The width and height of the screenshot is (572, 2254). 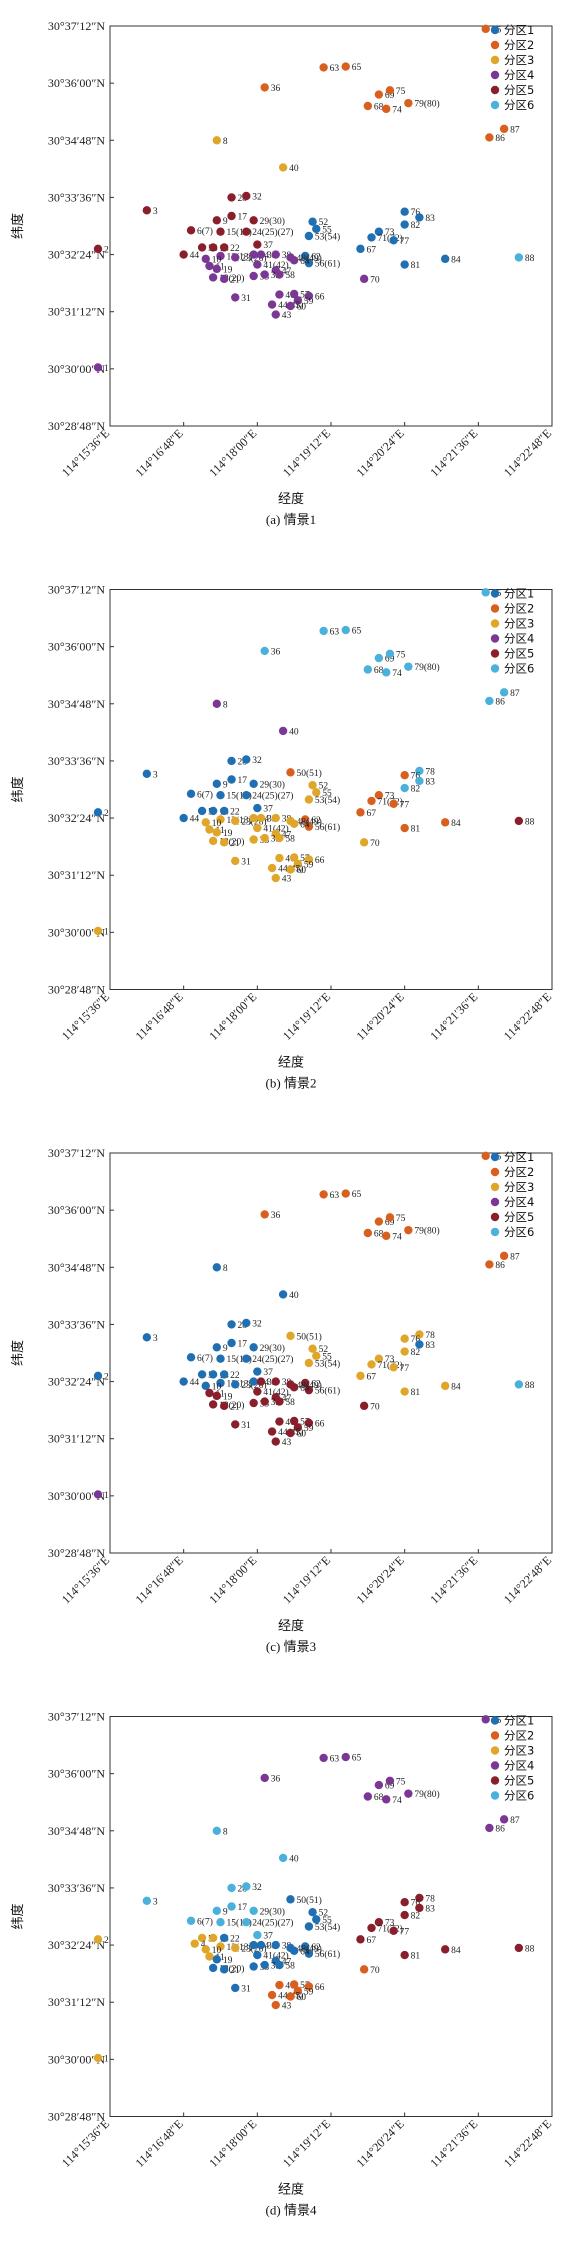 What do you see at coordinates (515, 1821) in the screenshot?
I see `data-point-label: 87` at bounding box center [515, 1821].